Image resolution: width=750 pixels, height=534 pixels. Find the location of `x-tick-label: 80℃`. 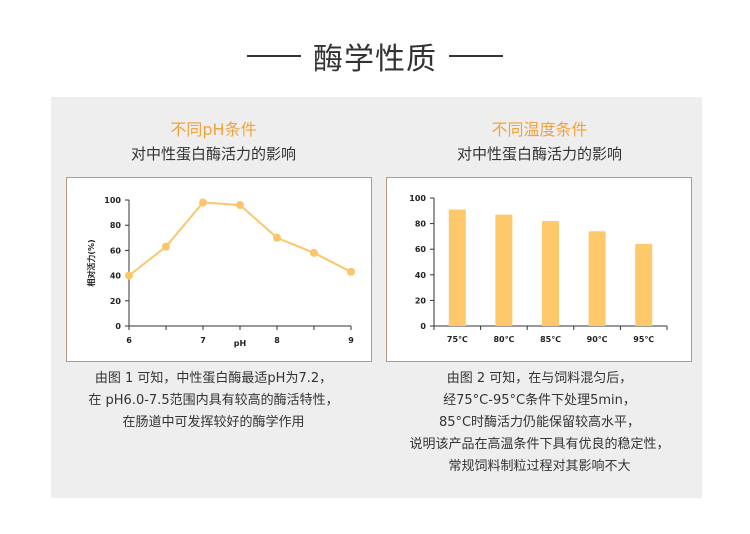

x-tick-label: 80℃ is located at coordinates (503, 339).